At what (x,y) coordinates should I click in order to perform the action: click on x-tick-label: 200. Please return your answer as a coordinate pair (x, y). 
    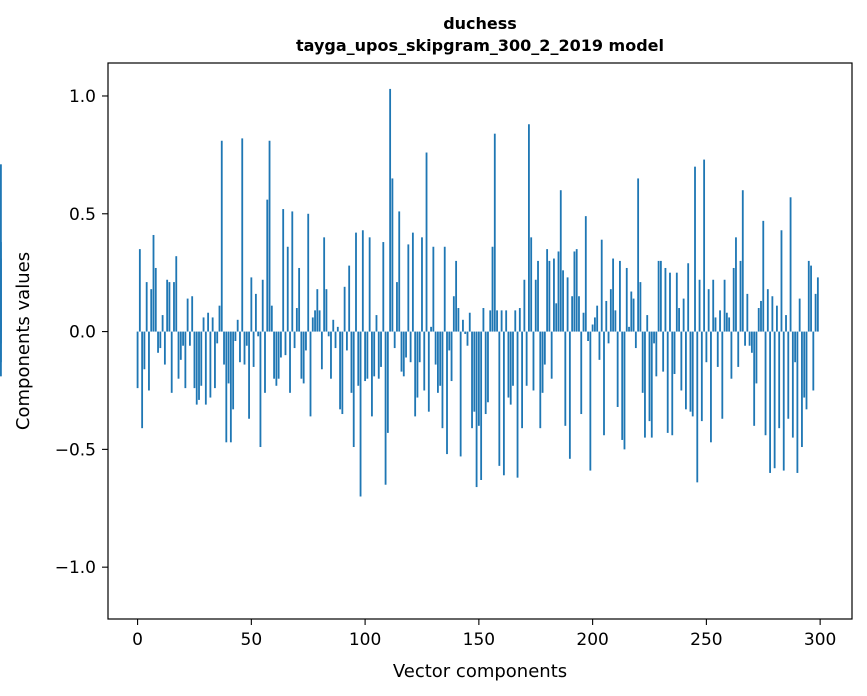
    Looking at the image, I should click on (592, 640).